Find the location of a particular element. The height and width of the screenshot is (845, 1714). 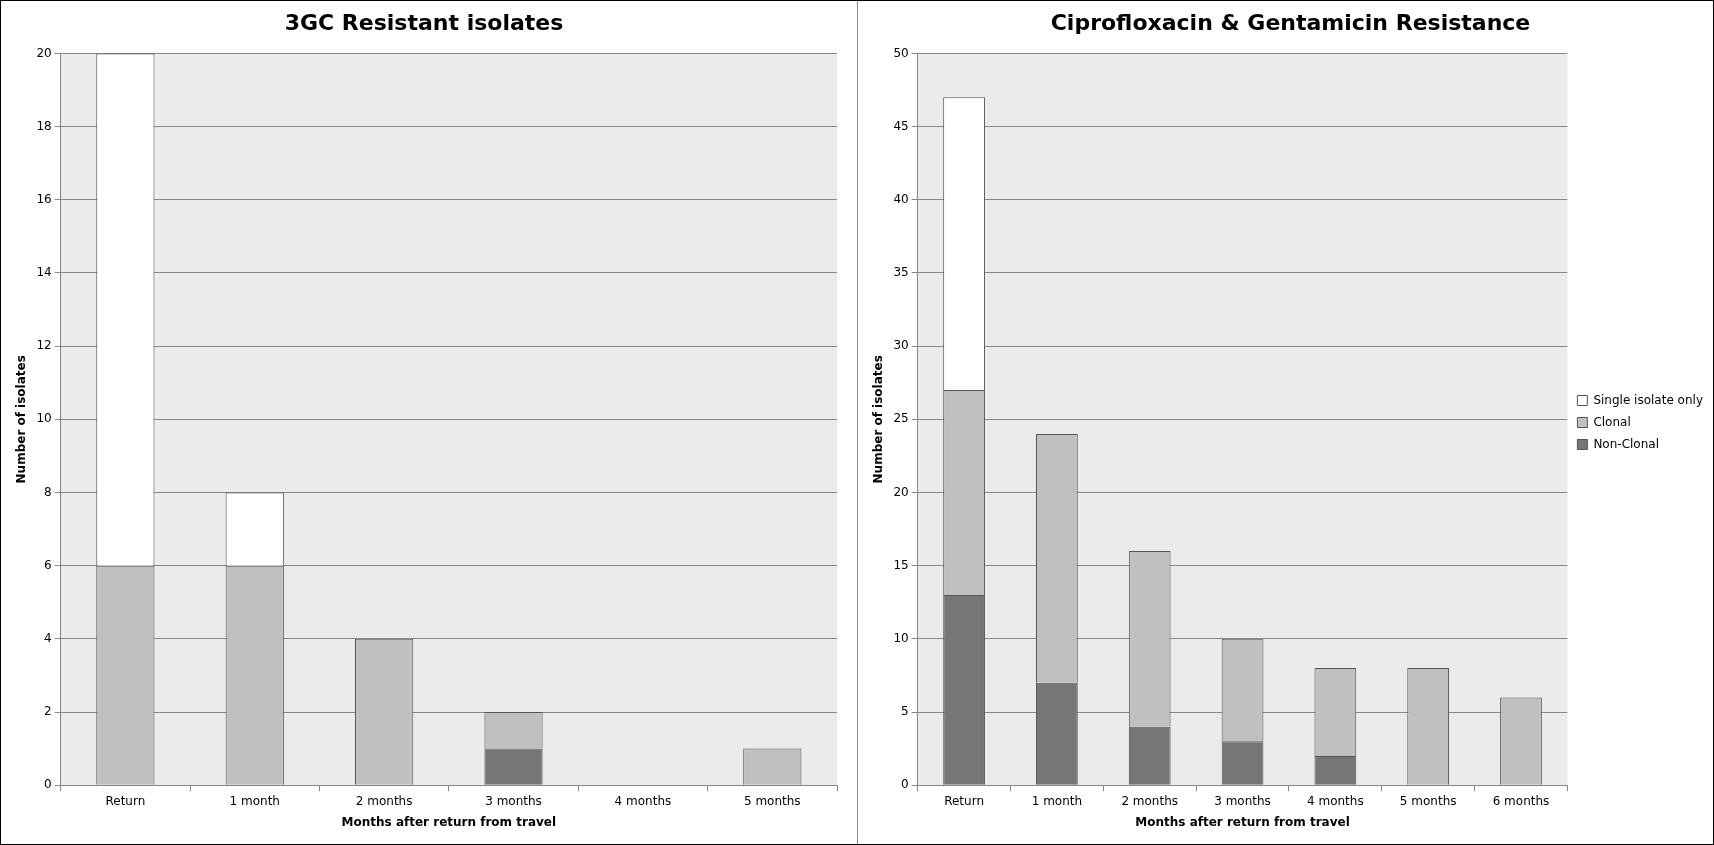

y-tick-label: 18 is located at coordinates (44, 125).